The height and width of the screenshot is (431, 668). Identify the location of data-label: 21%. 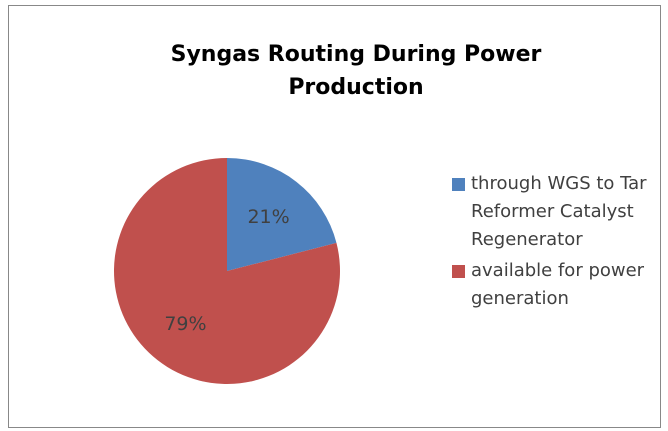
(268, 217).